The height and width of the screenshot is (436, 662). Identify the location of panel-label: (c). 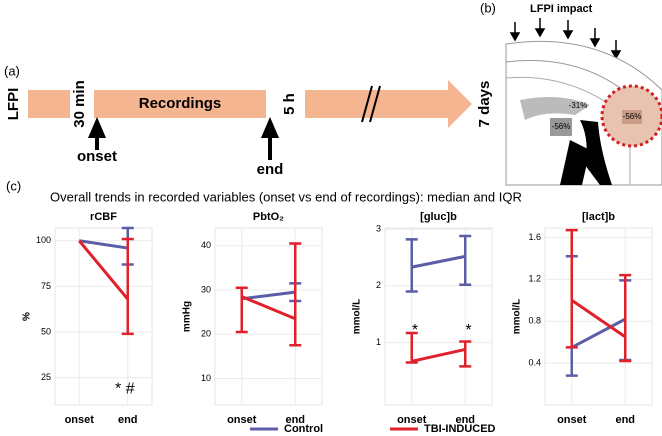
(13, 185).